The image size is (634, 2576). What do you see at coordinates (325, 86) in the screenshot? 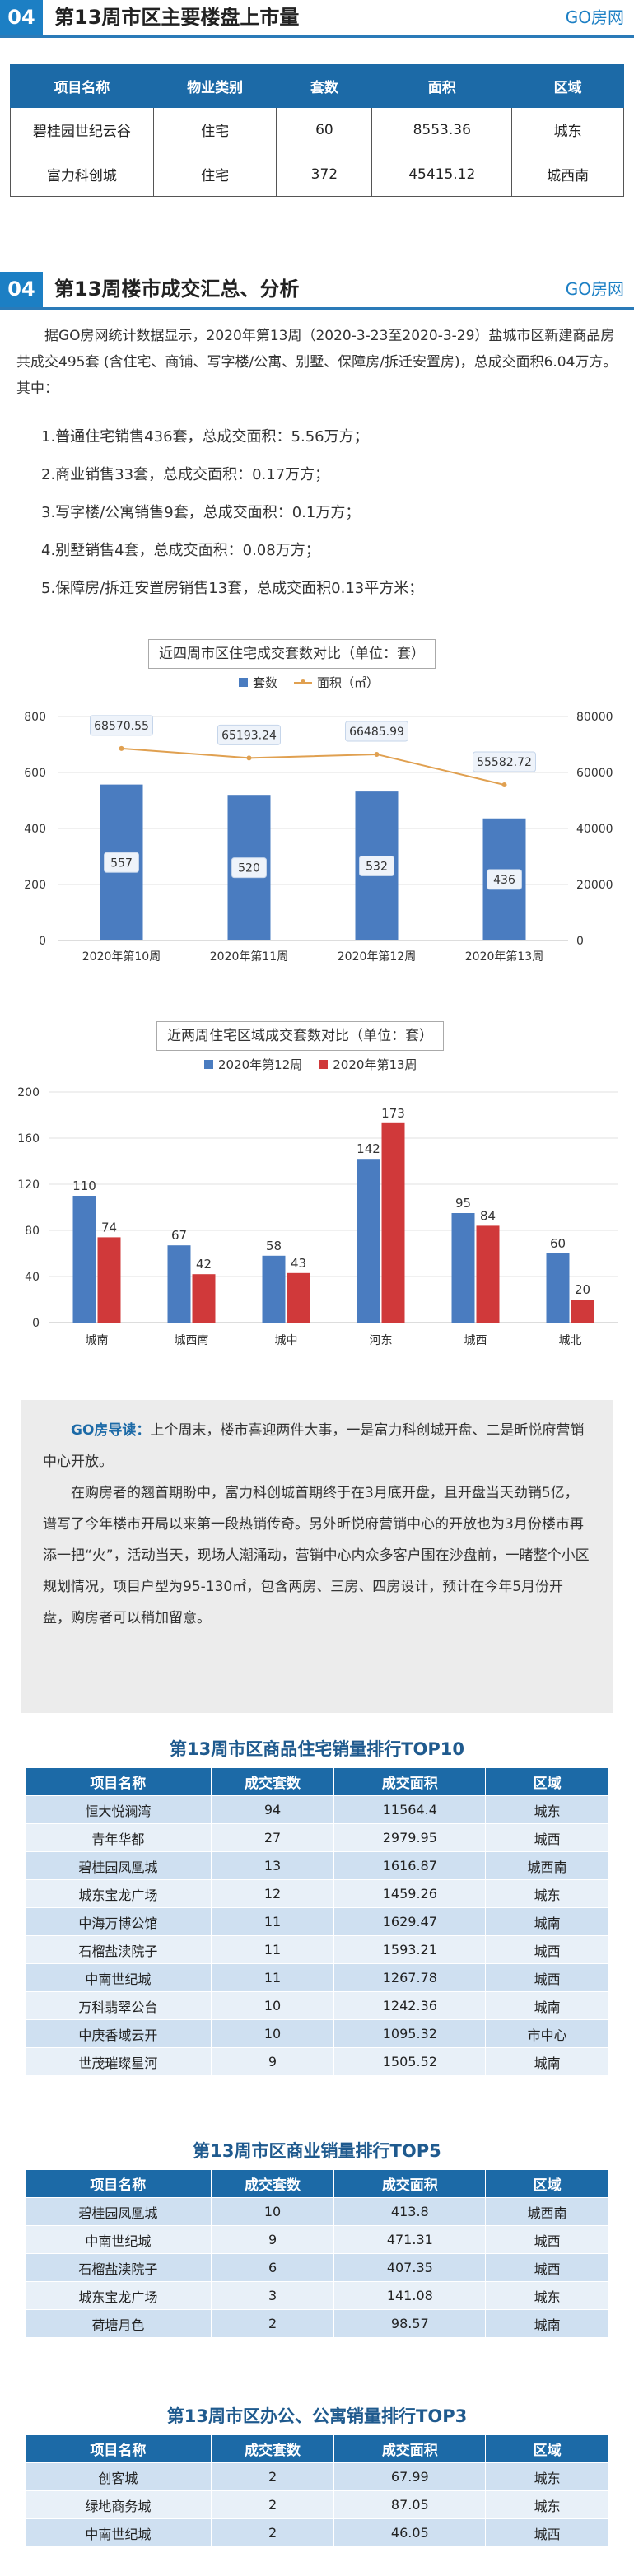
I see `col-header: 套数` at bounding box center [325, 86].